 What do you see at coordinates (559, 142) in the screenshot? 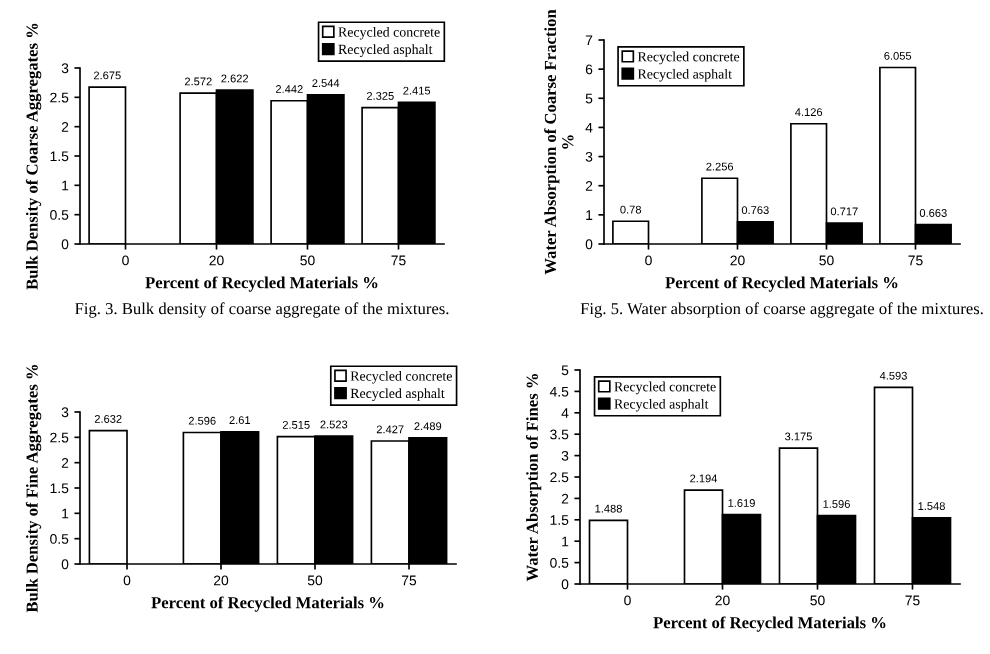
I see `y-axis-title: Water Absorption of Coarse Fraction %` at bounding box center [559, 142].